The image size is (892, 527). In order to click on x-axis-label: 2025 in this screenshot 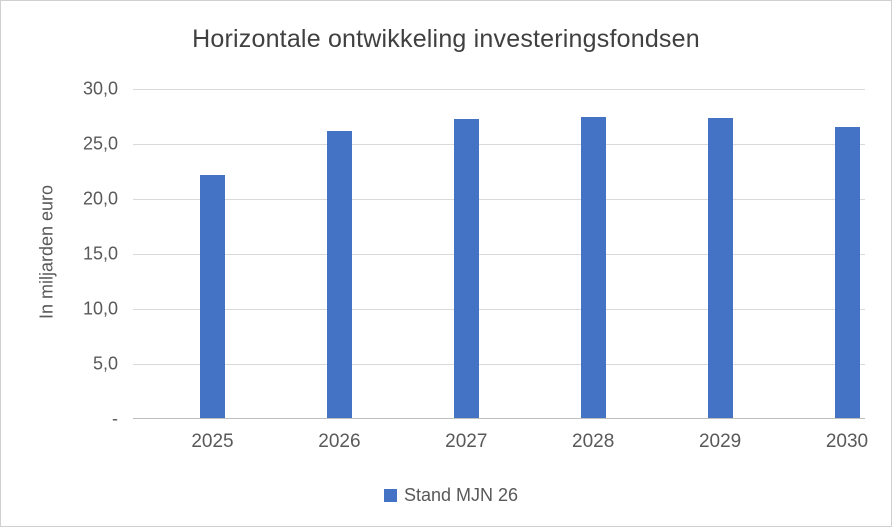, I will do `click(212, 441)`.